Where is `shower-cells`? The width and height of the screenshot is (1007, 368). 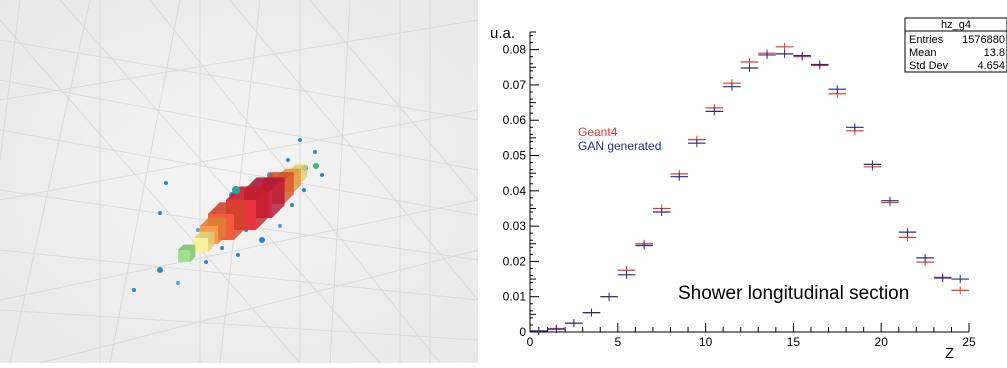
shower-cells is located at coordinates (228, 215).